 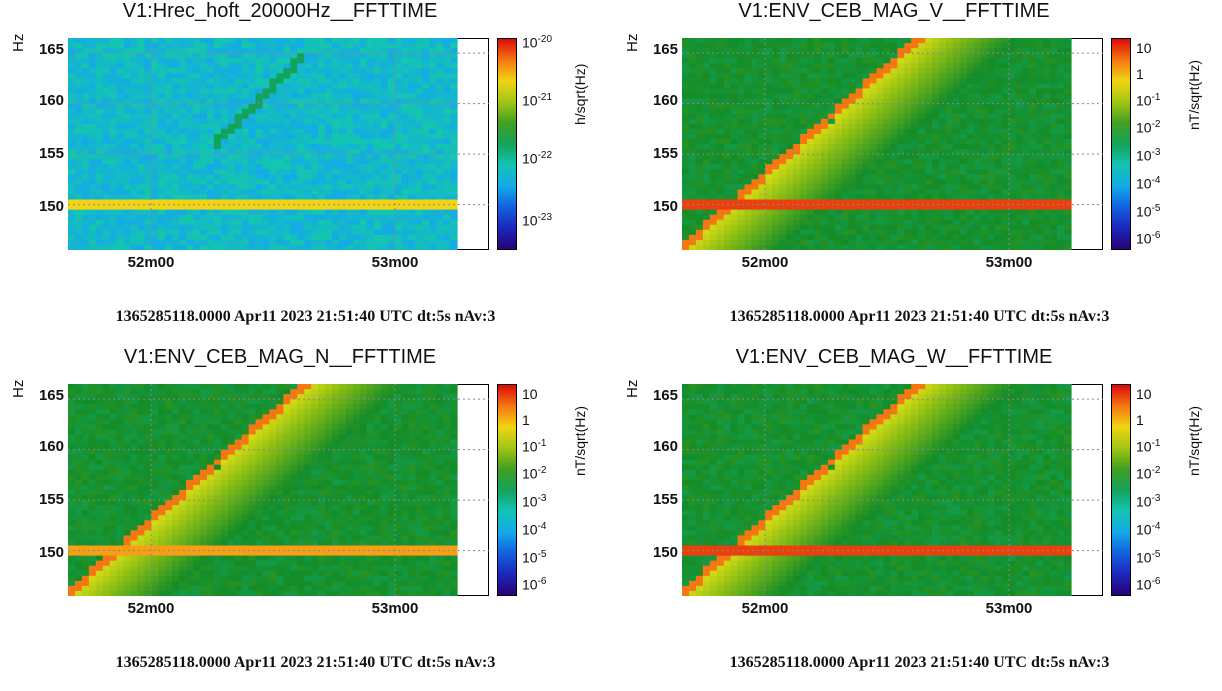 I want to click on x-tick-label: 53m00, so click(x=395, y=262).